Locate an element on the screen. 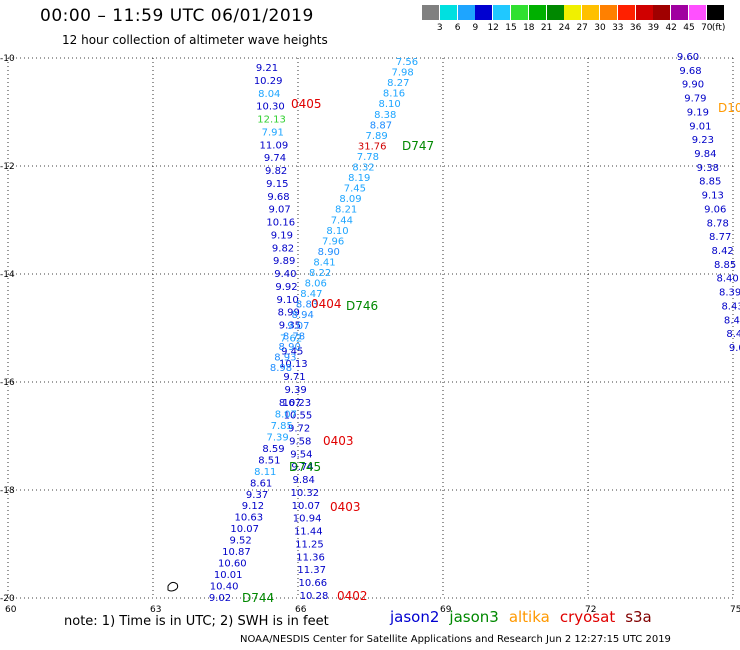 The image size is (740, 650). wave-height-value: 9.35 is located at coordinates (290, 326).